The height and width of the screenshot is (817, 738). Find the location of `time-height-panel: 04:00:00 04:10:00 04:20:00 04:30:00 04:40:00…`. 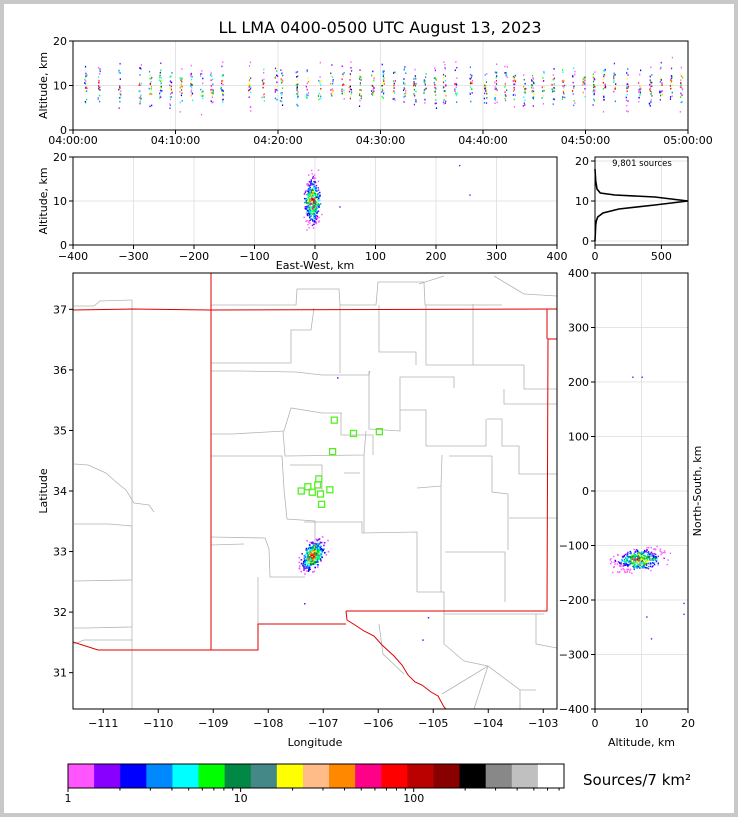

time-height-panel: 04:00:00 04:10:00 04:20:00 04:30:00 04:40:00… is located at coordinates (375, 91).